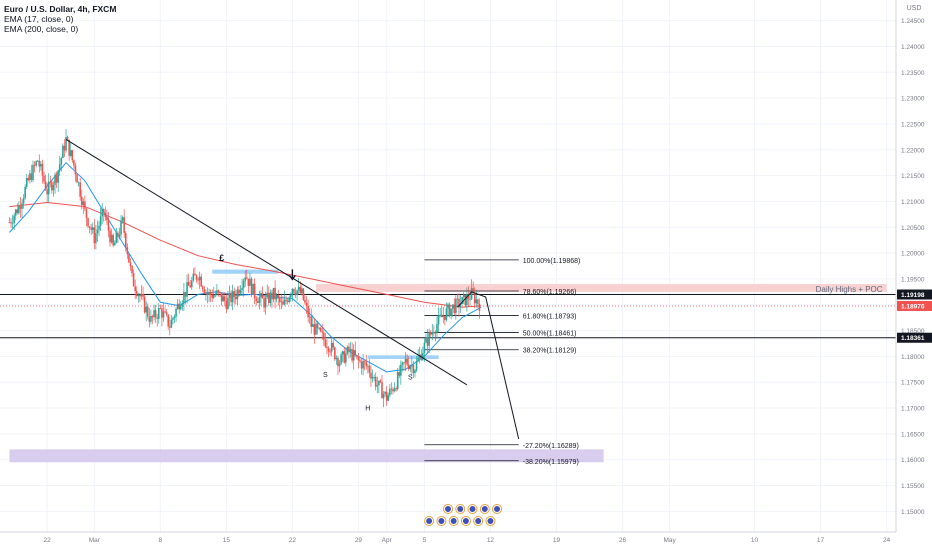 This screenshot has height=555, width=932. Describe the element at coordinates (41, 29) in the screenshot. I see `ema-slow-legend: EMA (200, close, 0)` at that location.